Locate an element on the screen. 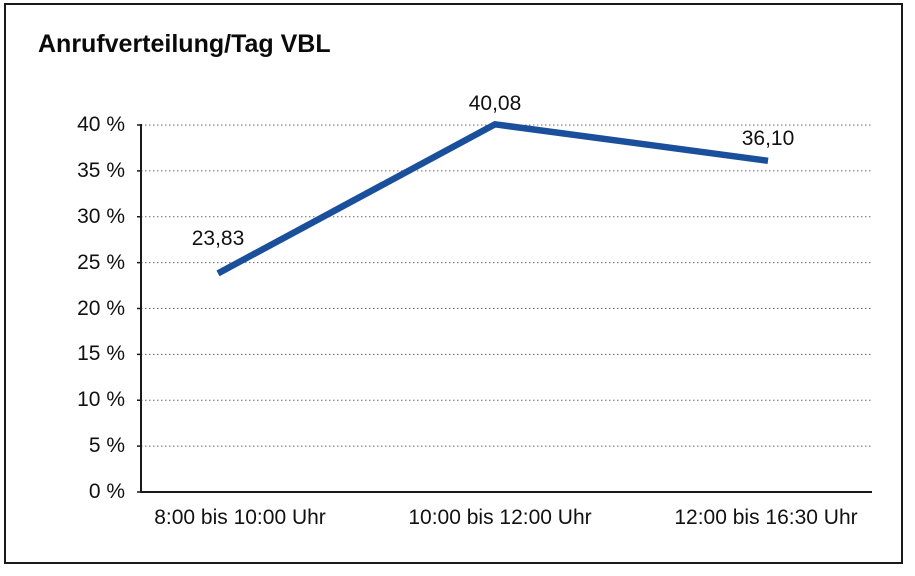 The height and width of the screenshot is (576, 915). y-axis-tick-label-5: 5 % is located at coordinates (106, 446).